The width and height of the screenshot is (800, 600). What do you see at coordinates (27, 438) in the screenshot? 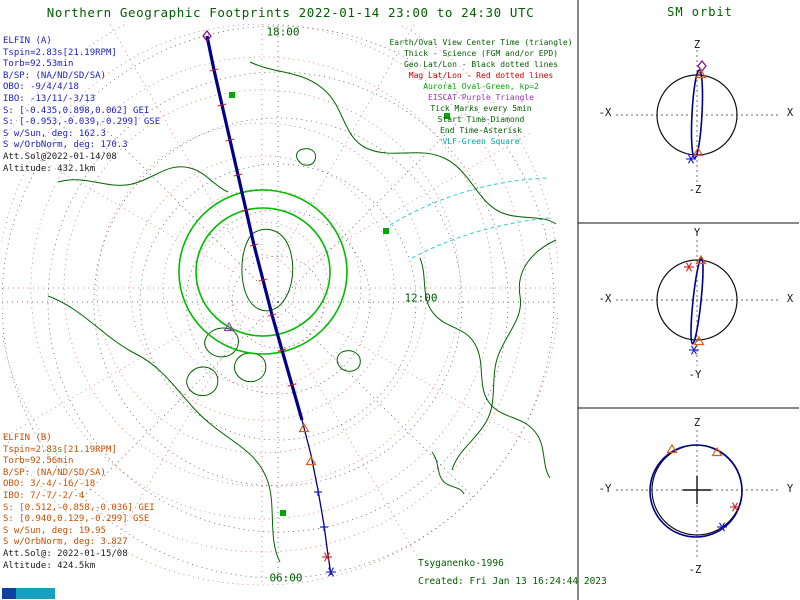
I see `elfin-b-line: ELFIN (B)` at bounding box center [27, 438].